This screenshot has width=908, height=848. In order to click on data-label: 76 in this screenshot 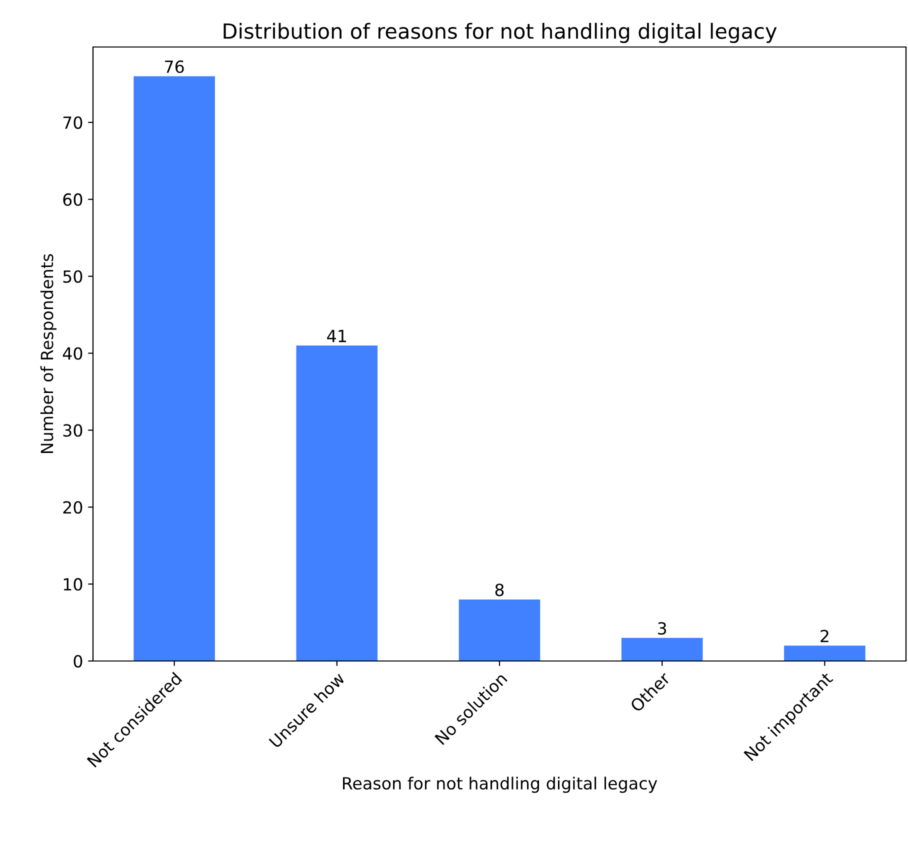, I will do `click(174, 67)`.